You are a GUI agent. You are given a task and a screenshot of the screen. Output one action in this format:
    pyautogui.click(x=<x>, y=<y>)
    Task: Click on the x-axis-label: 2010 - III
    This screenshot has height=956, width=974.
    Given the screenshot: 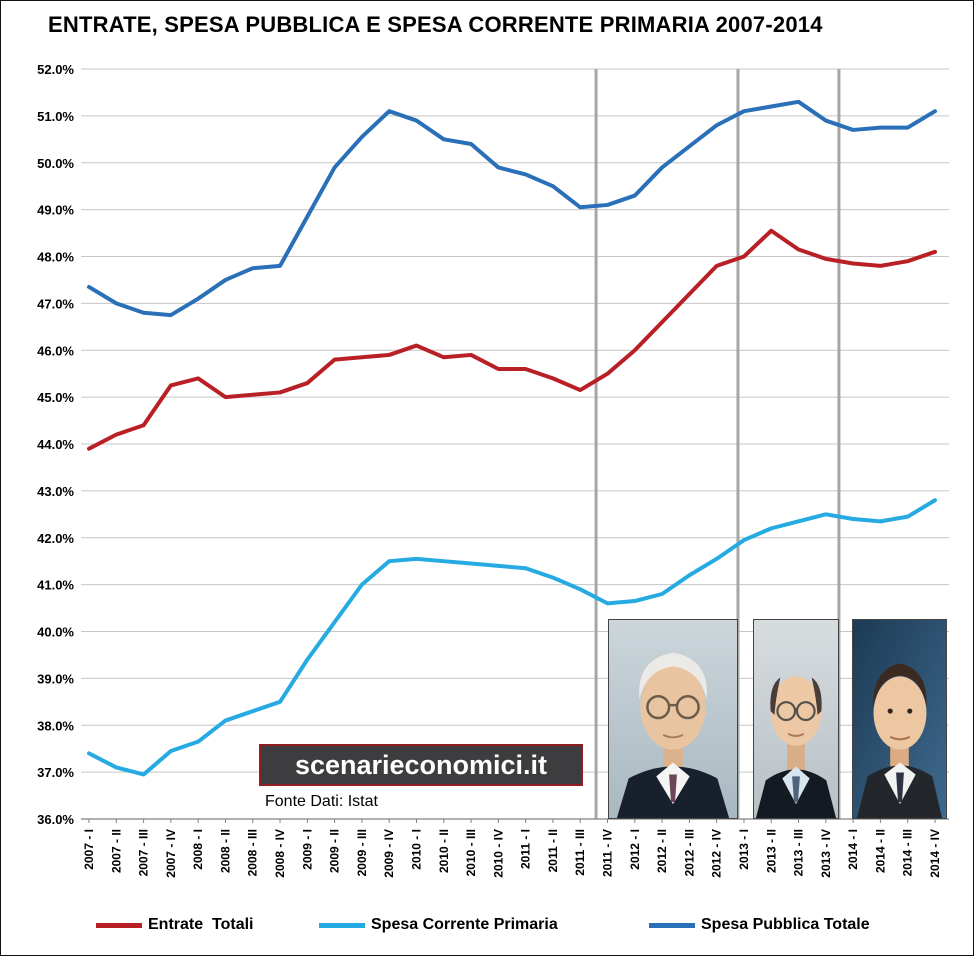 What is the action you would take?
    pyautogui.click(x=471, y=852)
    